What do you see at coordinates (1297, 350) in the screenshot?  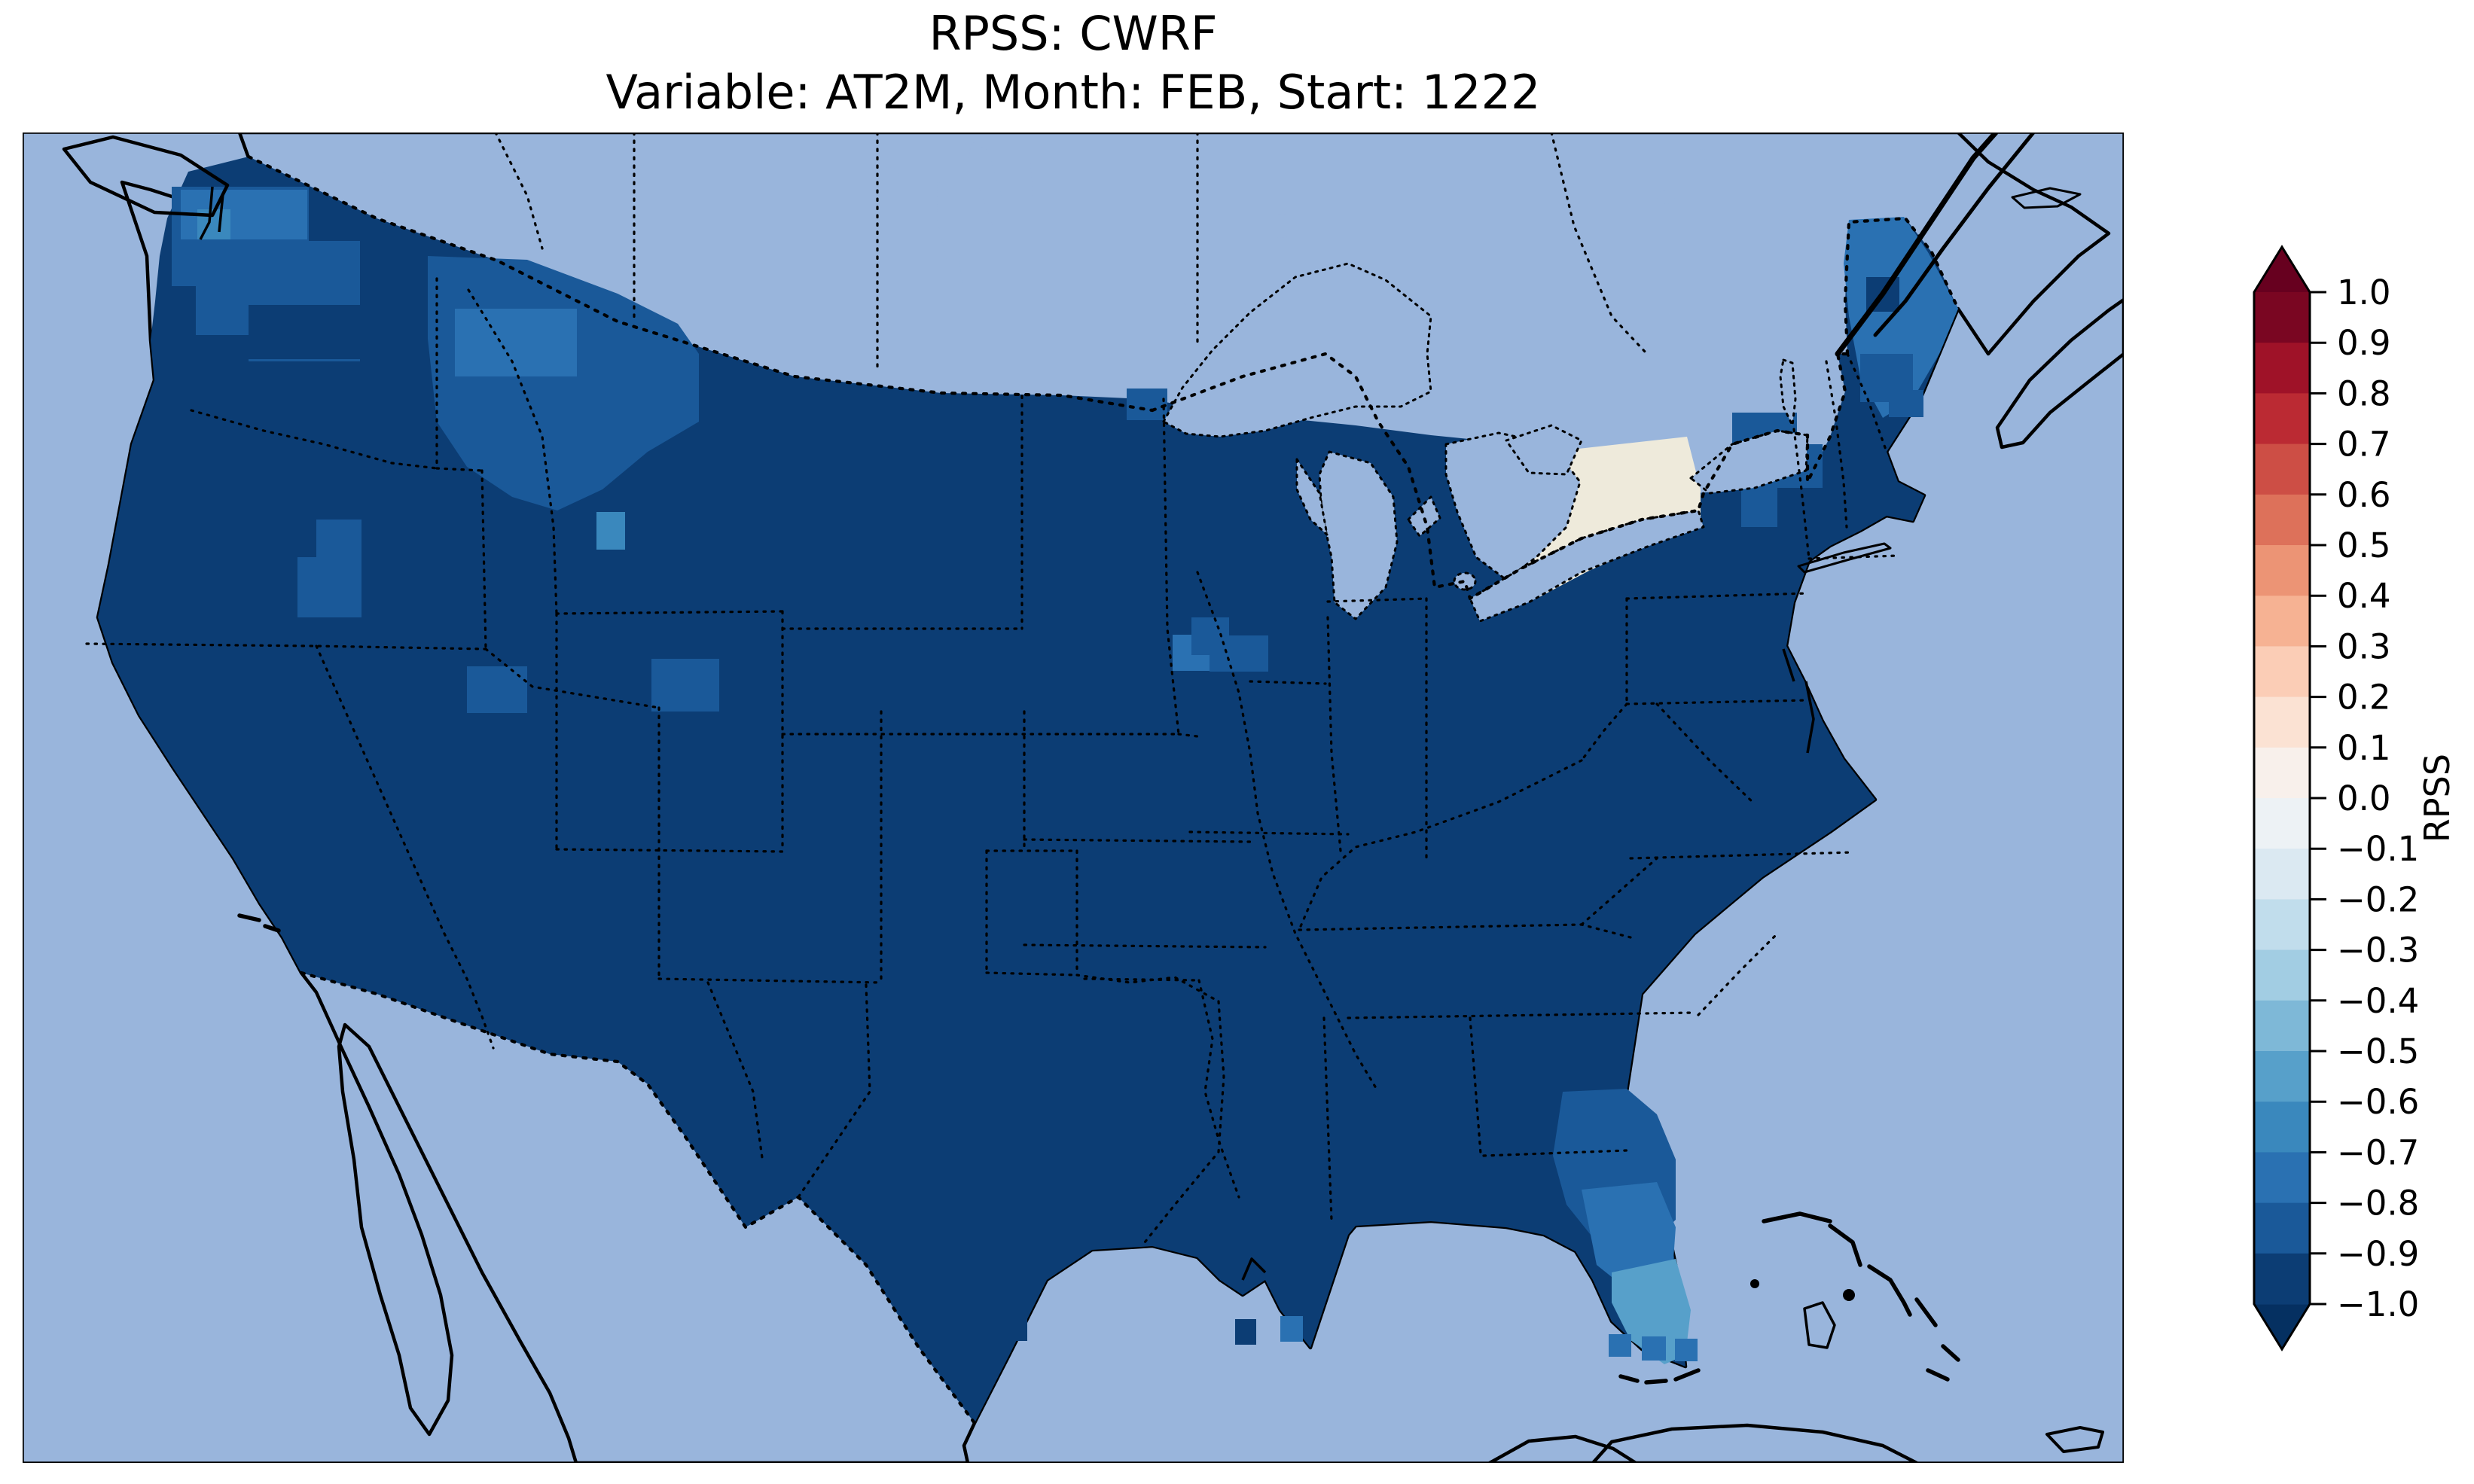 I see `lake-superior` at bounding box center [1297, 350].